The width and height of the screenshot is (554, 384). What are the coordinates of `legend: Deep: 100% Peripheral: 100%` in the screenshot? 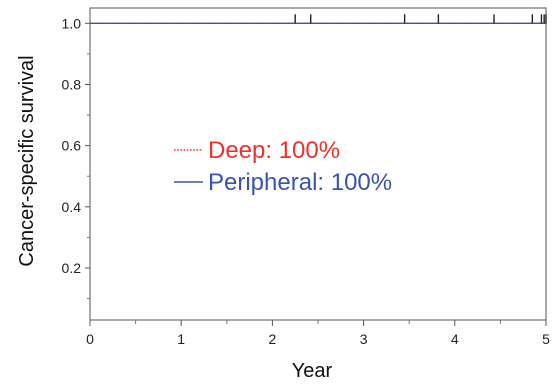 It's located at (283, 166).